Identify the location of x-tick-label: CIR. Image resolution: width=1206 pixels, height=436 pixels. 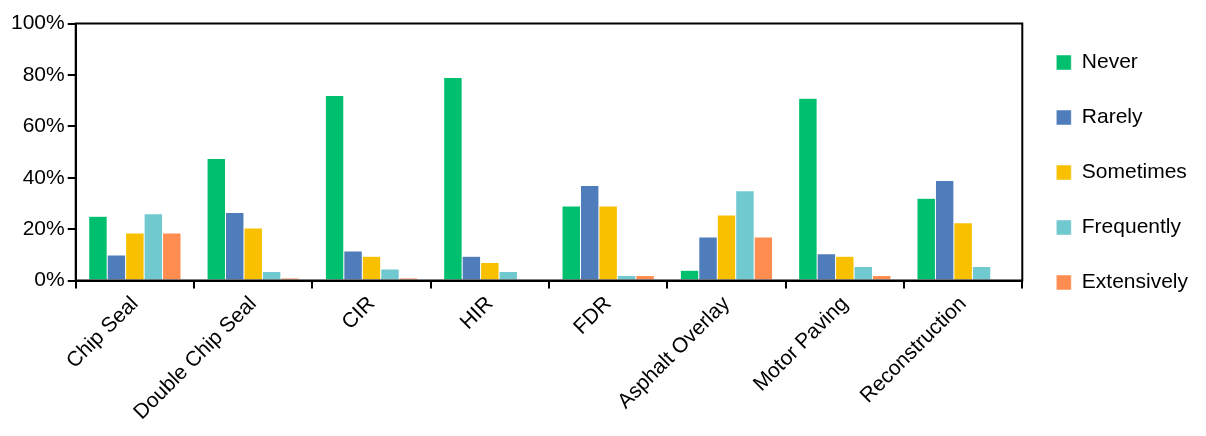
(357, 312).